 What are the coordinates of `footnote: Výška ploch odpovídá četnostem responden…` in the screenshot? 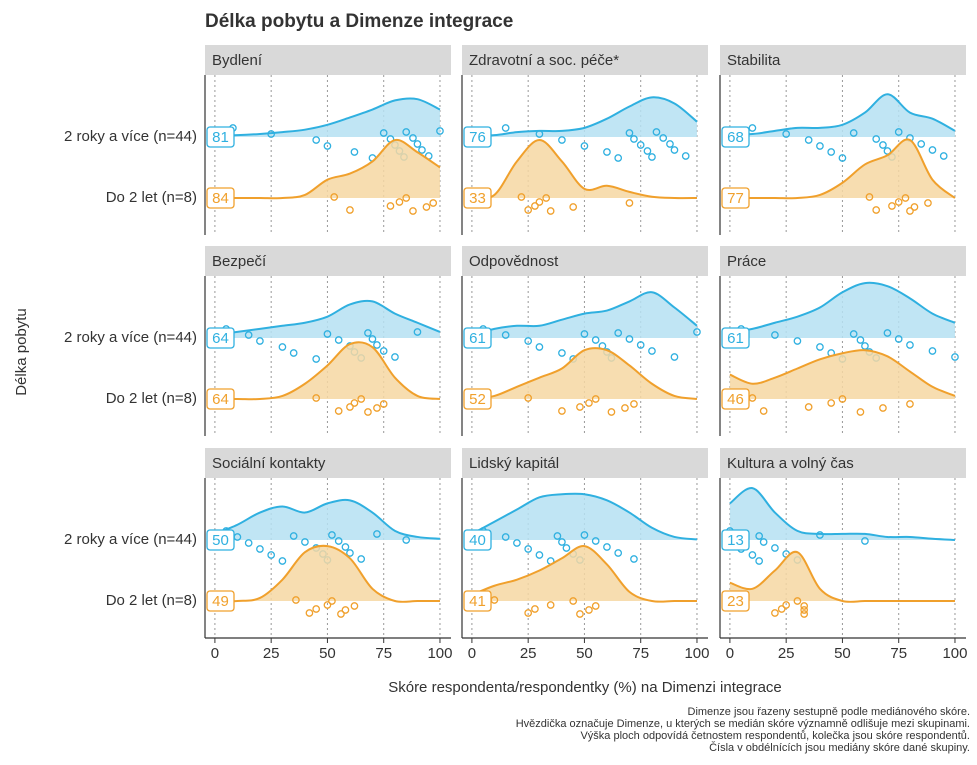 It's located at (775, 736).